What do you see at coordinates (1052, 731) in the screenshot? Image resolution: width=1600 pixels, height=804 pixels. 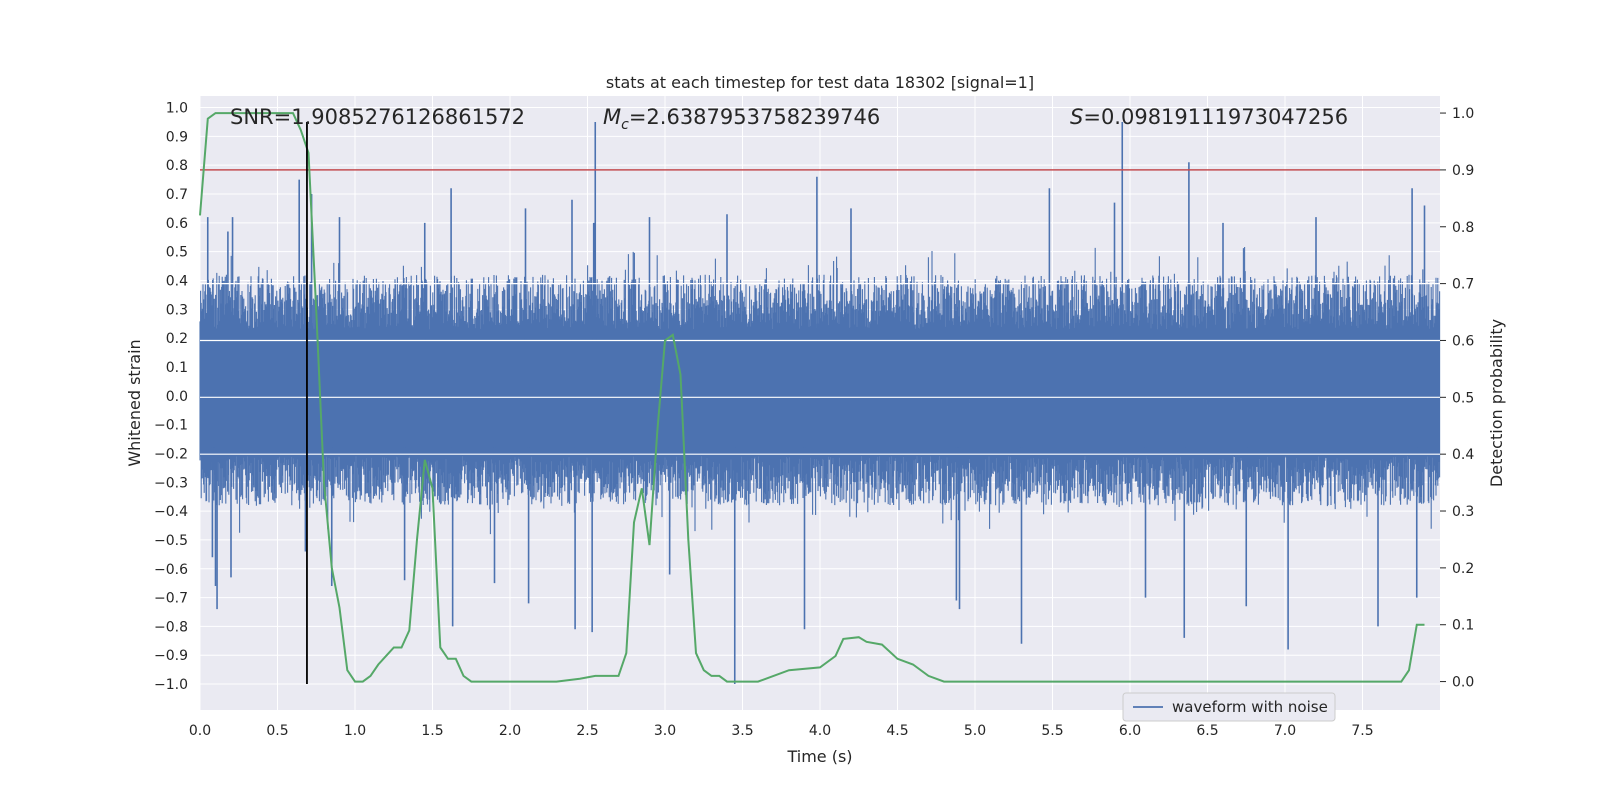 I see `x-tick-label: 5.5` at bounding box center [1052, 731].